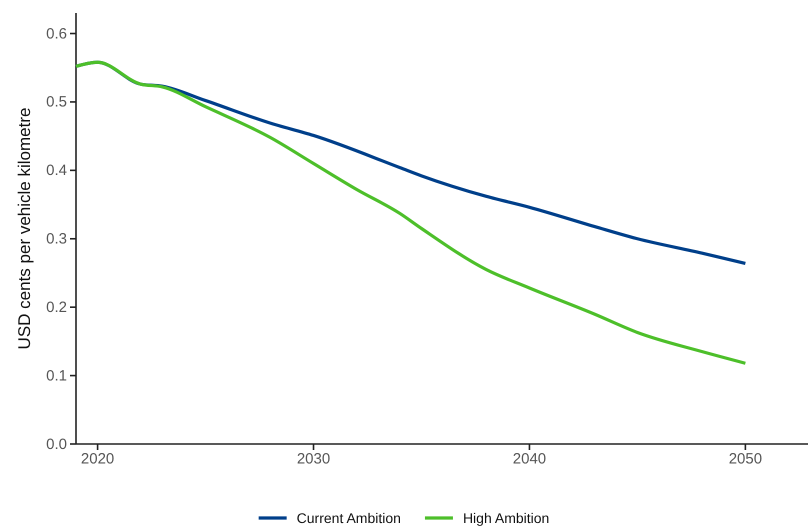 The height and width of the screenshot is (529, 808). What do you see at coordinates (56, 307) in the screenshot?
I see `y-tick-label: 0.2` at bounding box center [56, 307].